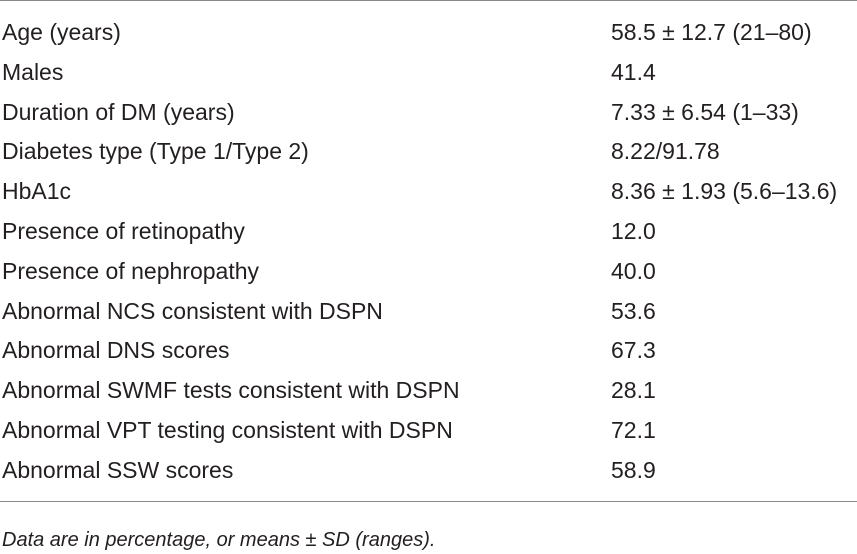 The height and width of the screenshot is (554, 857). Describe the element at coordinates (192, 310) in the screenshot. I see `row-label: Abnormal NCS consistent with DSPN` at that location.